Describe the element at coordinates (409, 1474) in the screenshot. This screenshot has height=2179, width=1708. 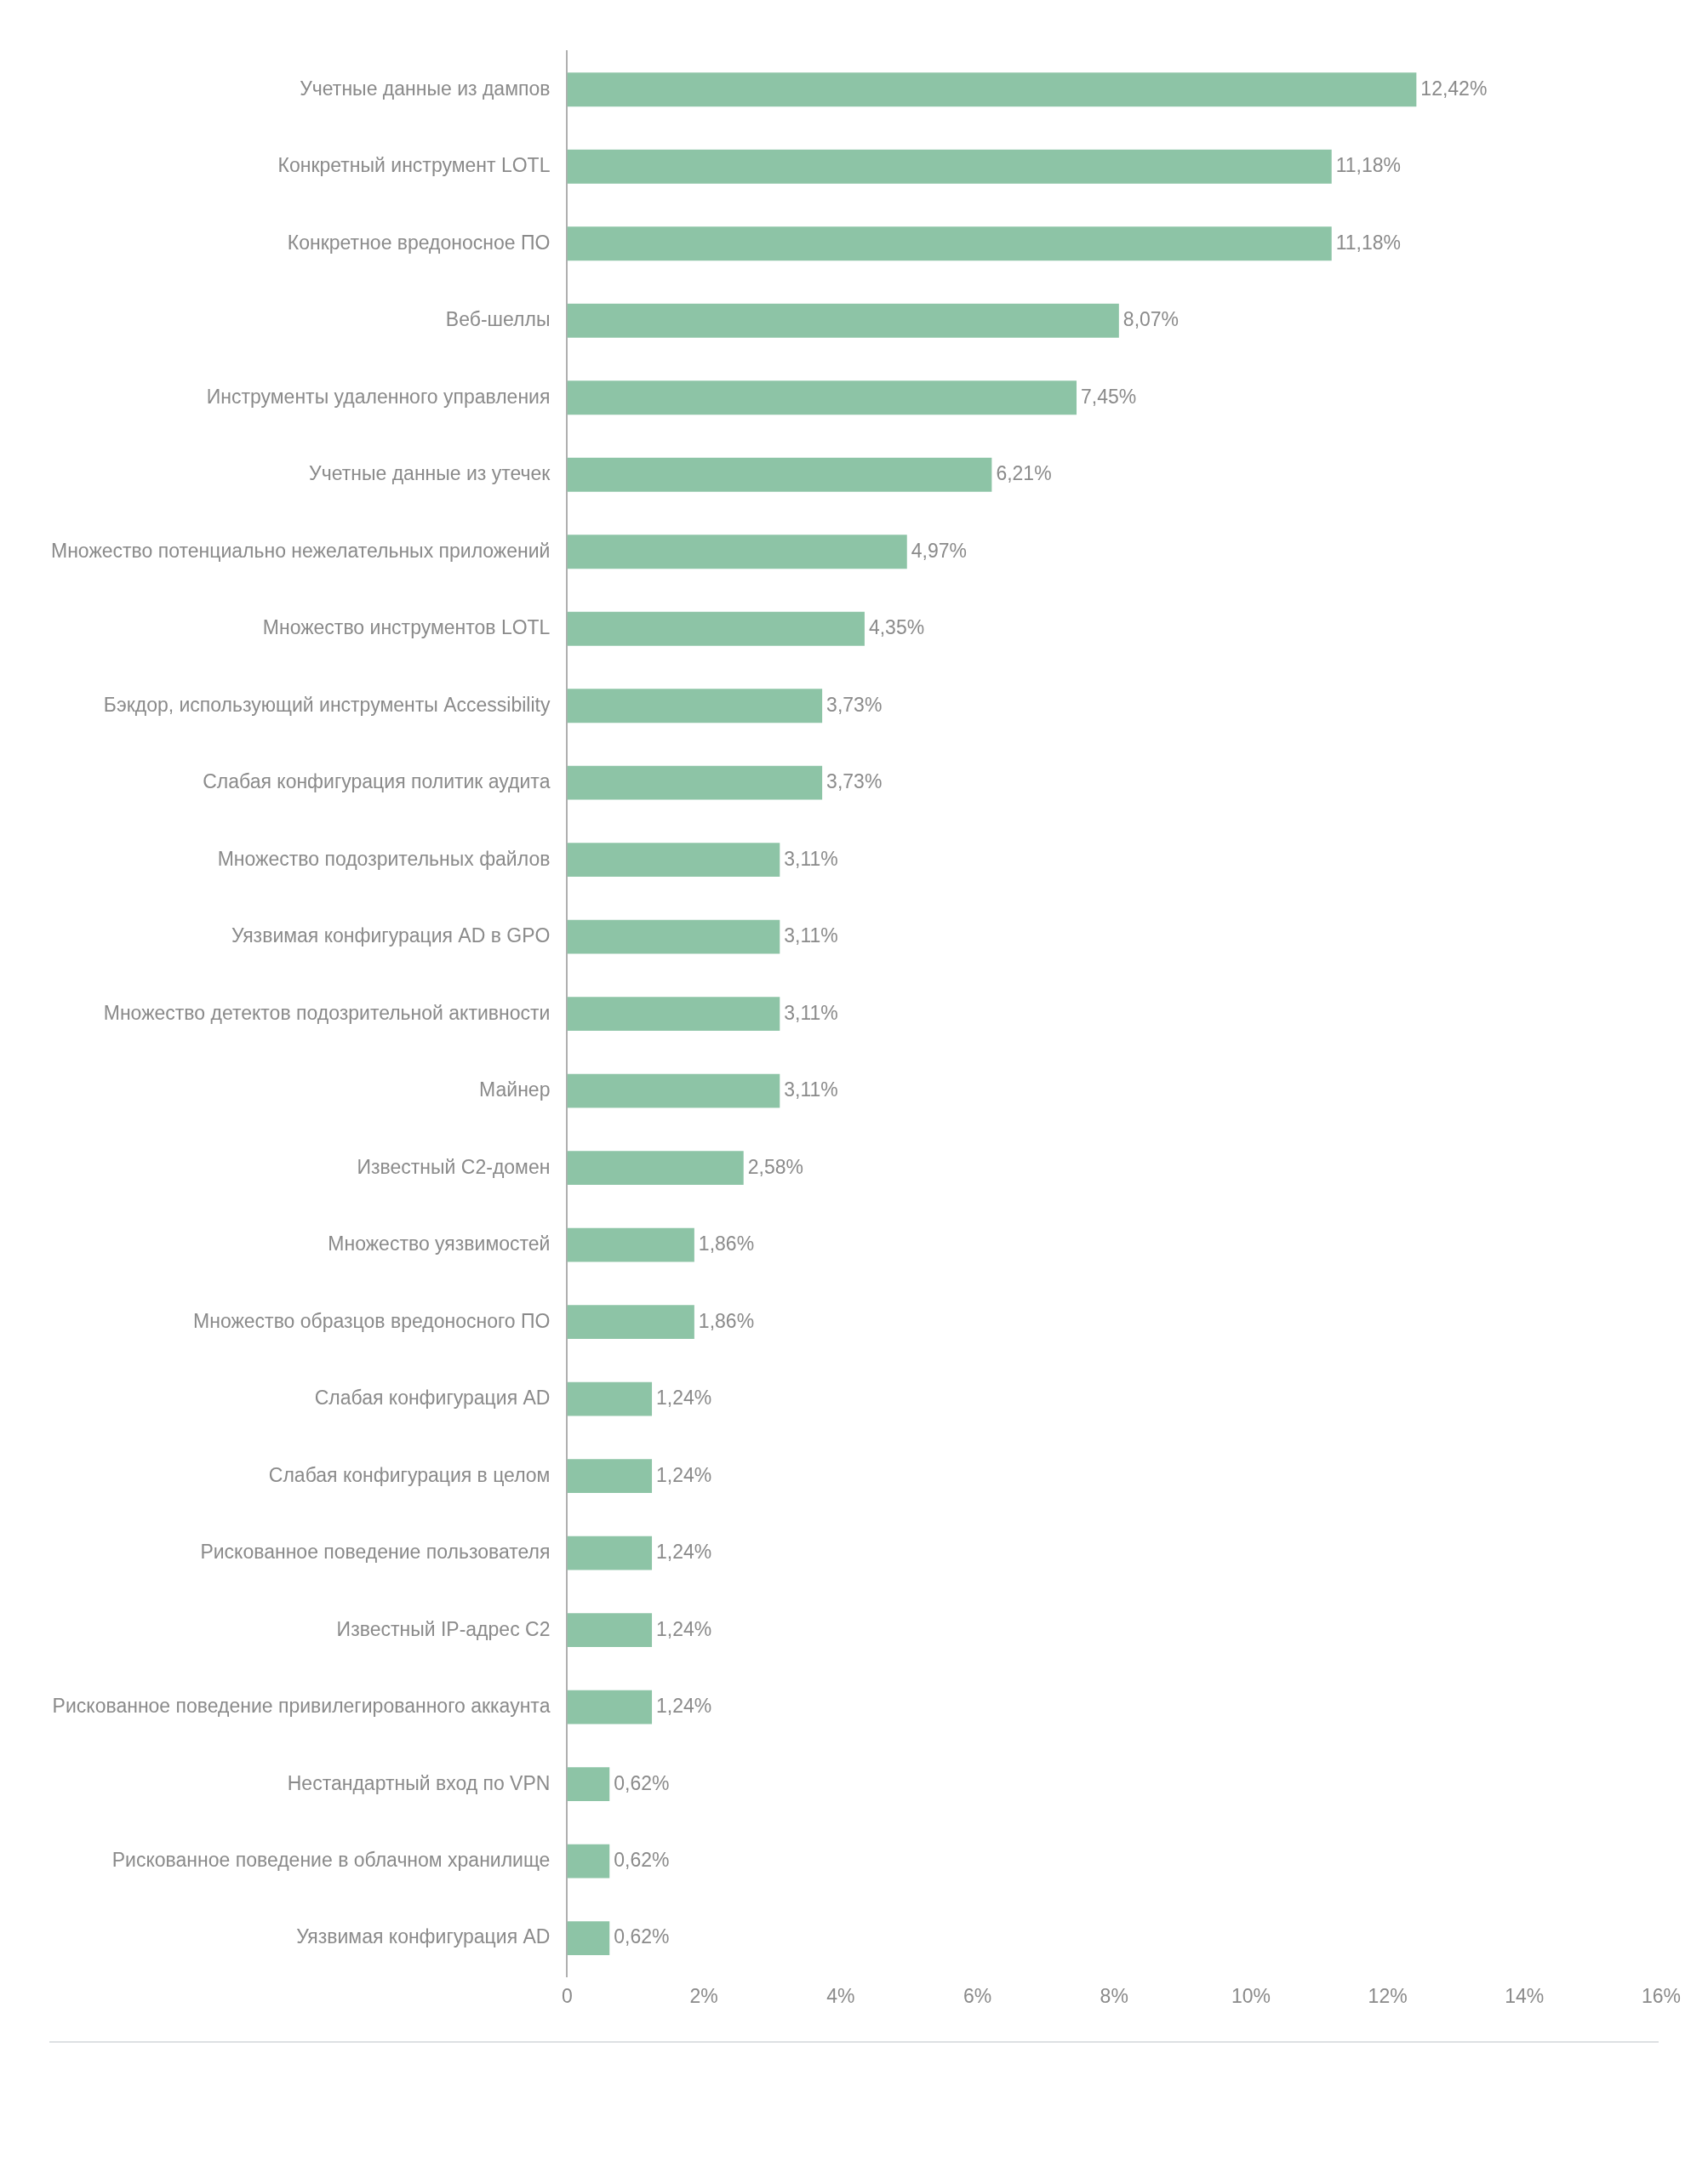
I see `y-tick-label: Слабая конфигурация в целом` at that location.